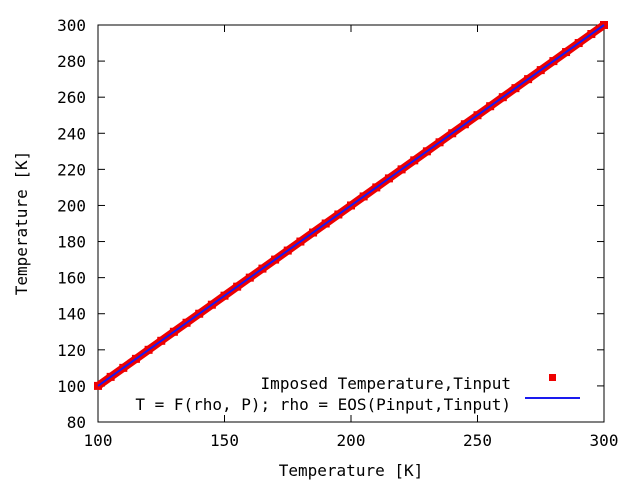 The width and height of the screenshot is (640, 480). I want to click on y-tick-label: 80, so click(76, 422).